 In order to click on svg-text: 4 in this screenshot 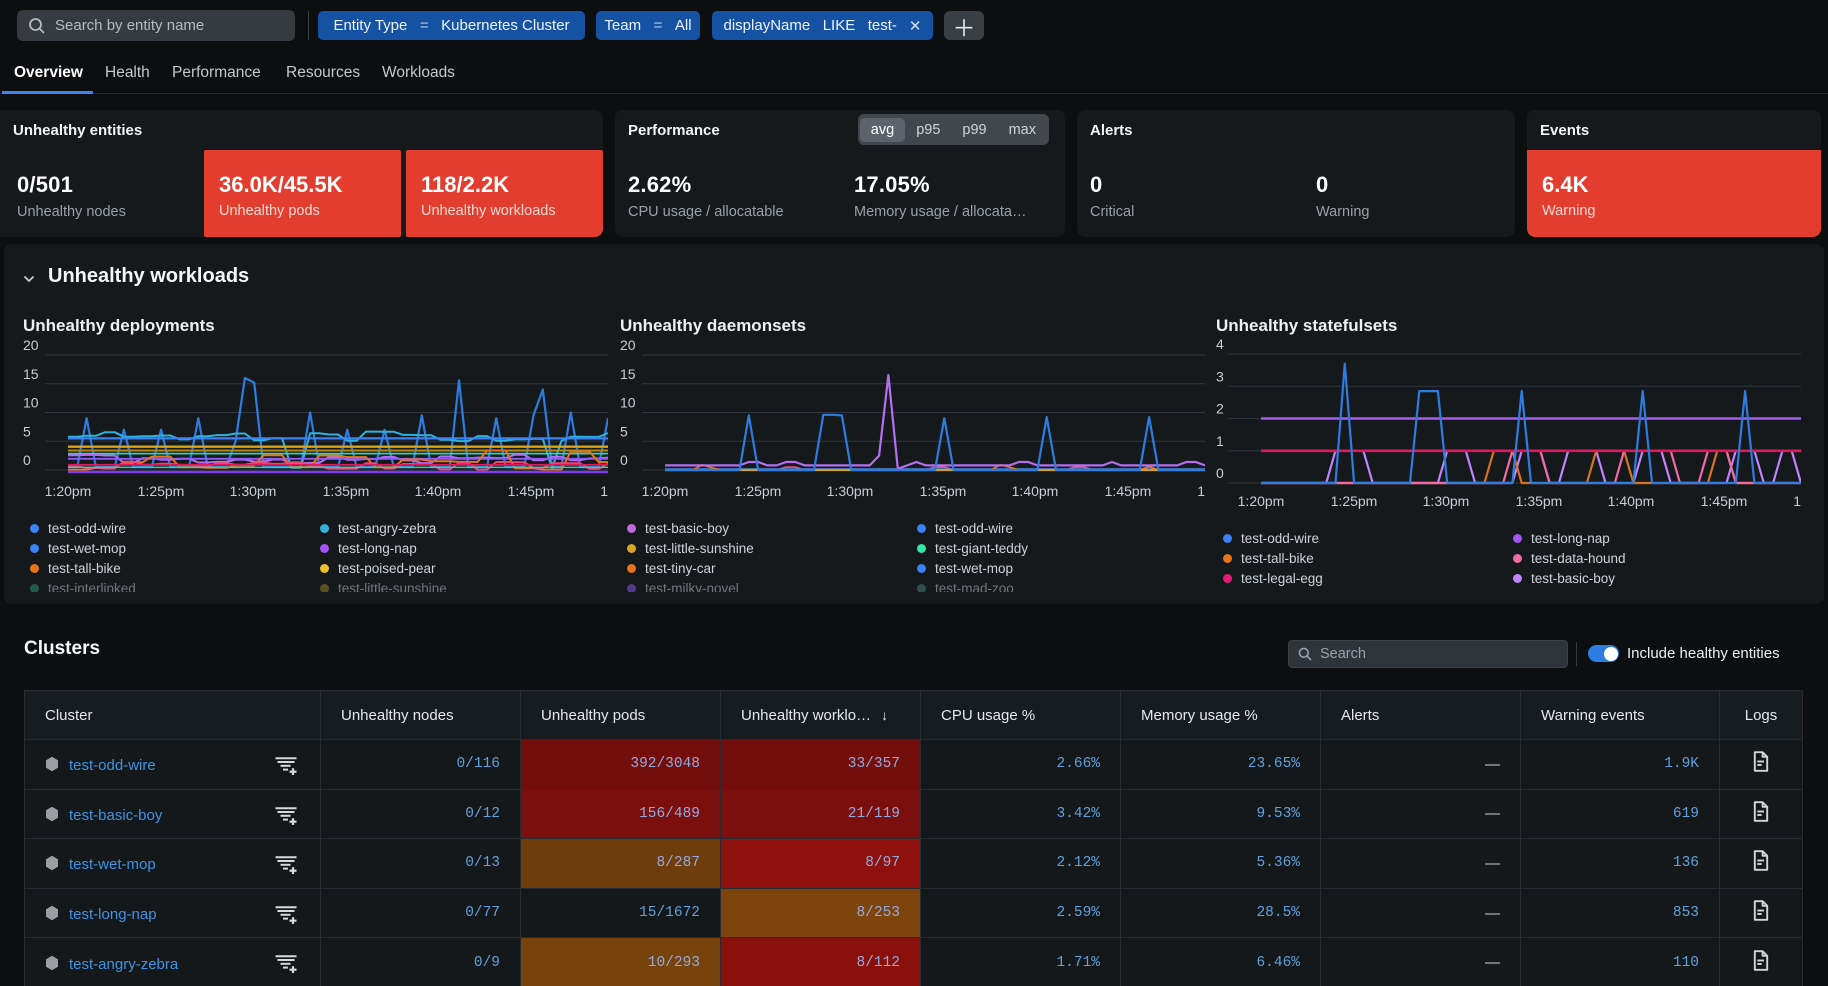, I will do `click(1220, 345)`.